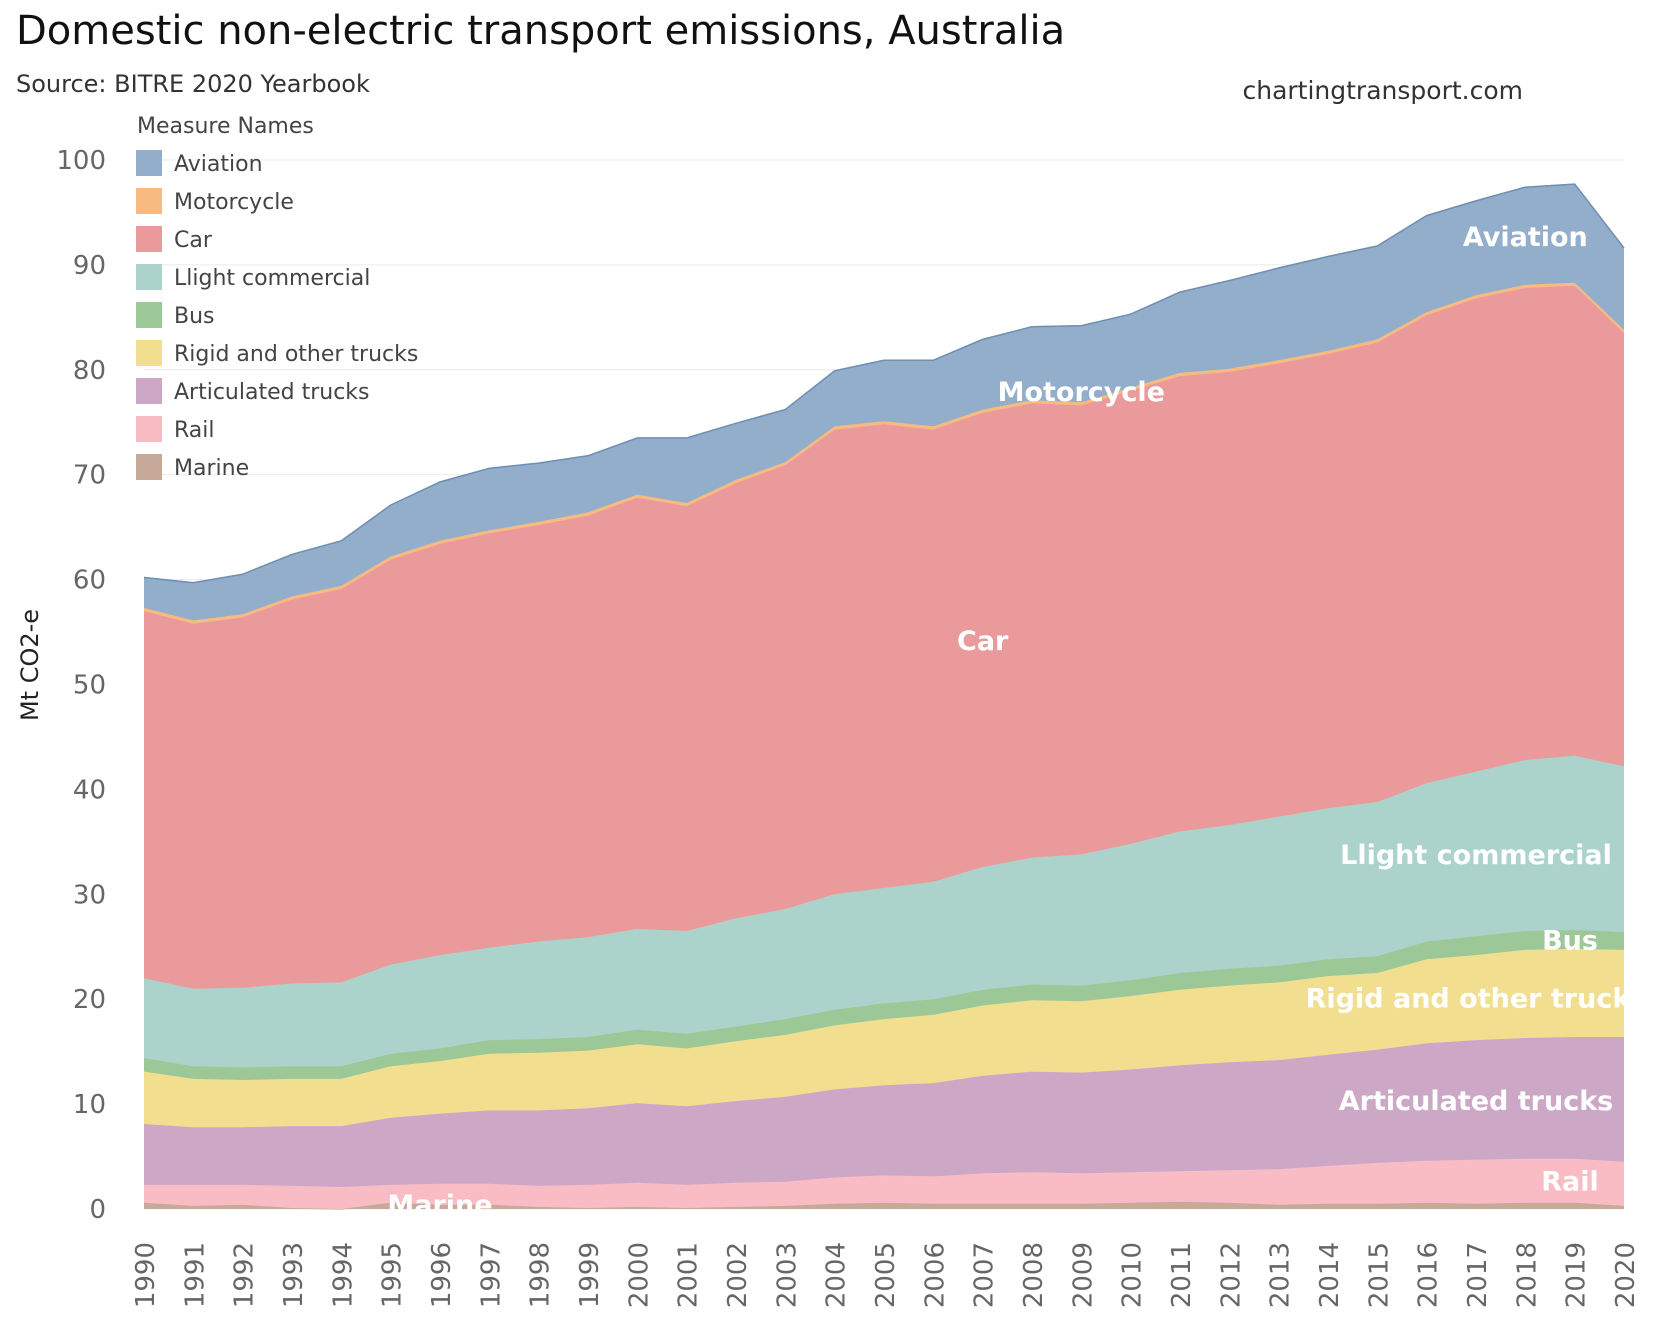 The height and width of the screenshot is (1320, 1661). What do you see at coordinates (272, 278) in the screenshot?
I see `legend-label-llight-commercial: Llight commercial` at bounding box center [272, 278].